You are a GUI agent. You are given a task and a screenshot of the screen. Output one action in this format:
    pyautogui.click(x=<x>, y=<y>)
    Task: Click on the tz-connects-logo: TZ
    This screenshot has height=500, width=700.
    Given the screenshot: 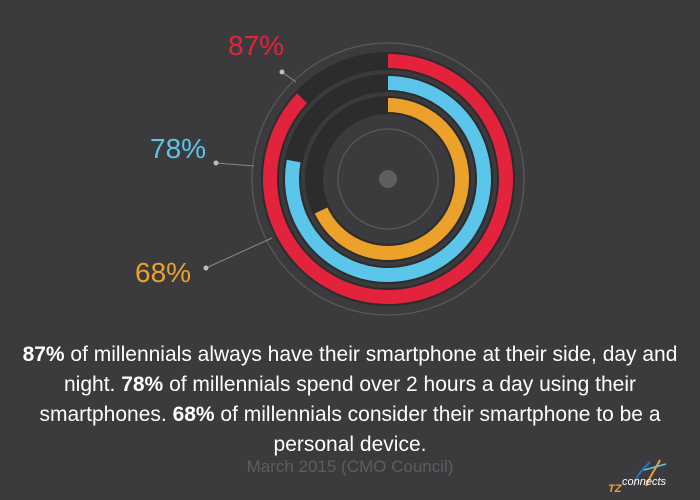 What is the action you would take?
    pyautogui.click(x=637, y=477)
    